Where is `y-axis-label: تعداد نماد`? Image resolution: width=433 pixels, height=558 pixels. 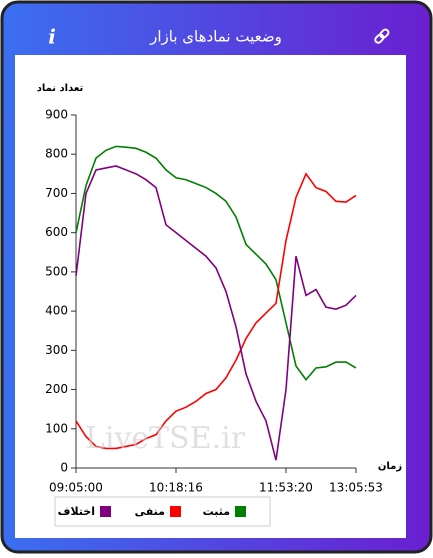 y-axis-label: تعداد نماد is located at coordinates (60, 88).